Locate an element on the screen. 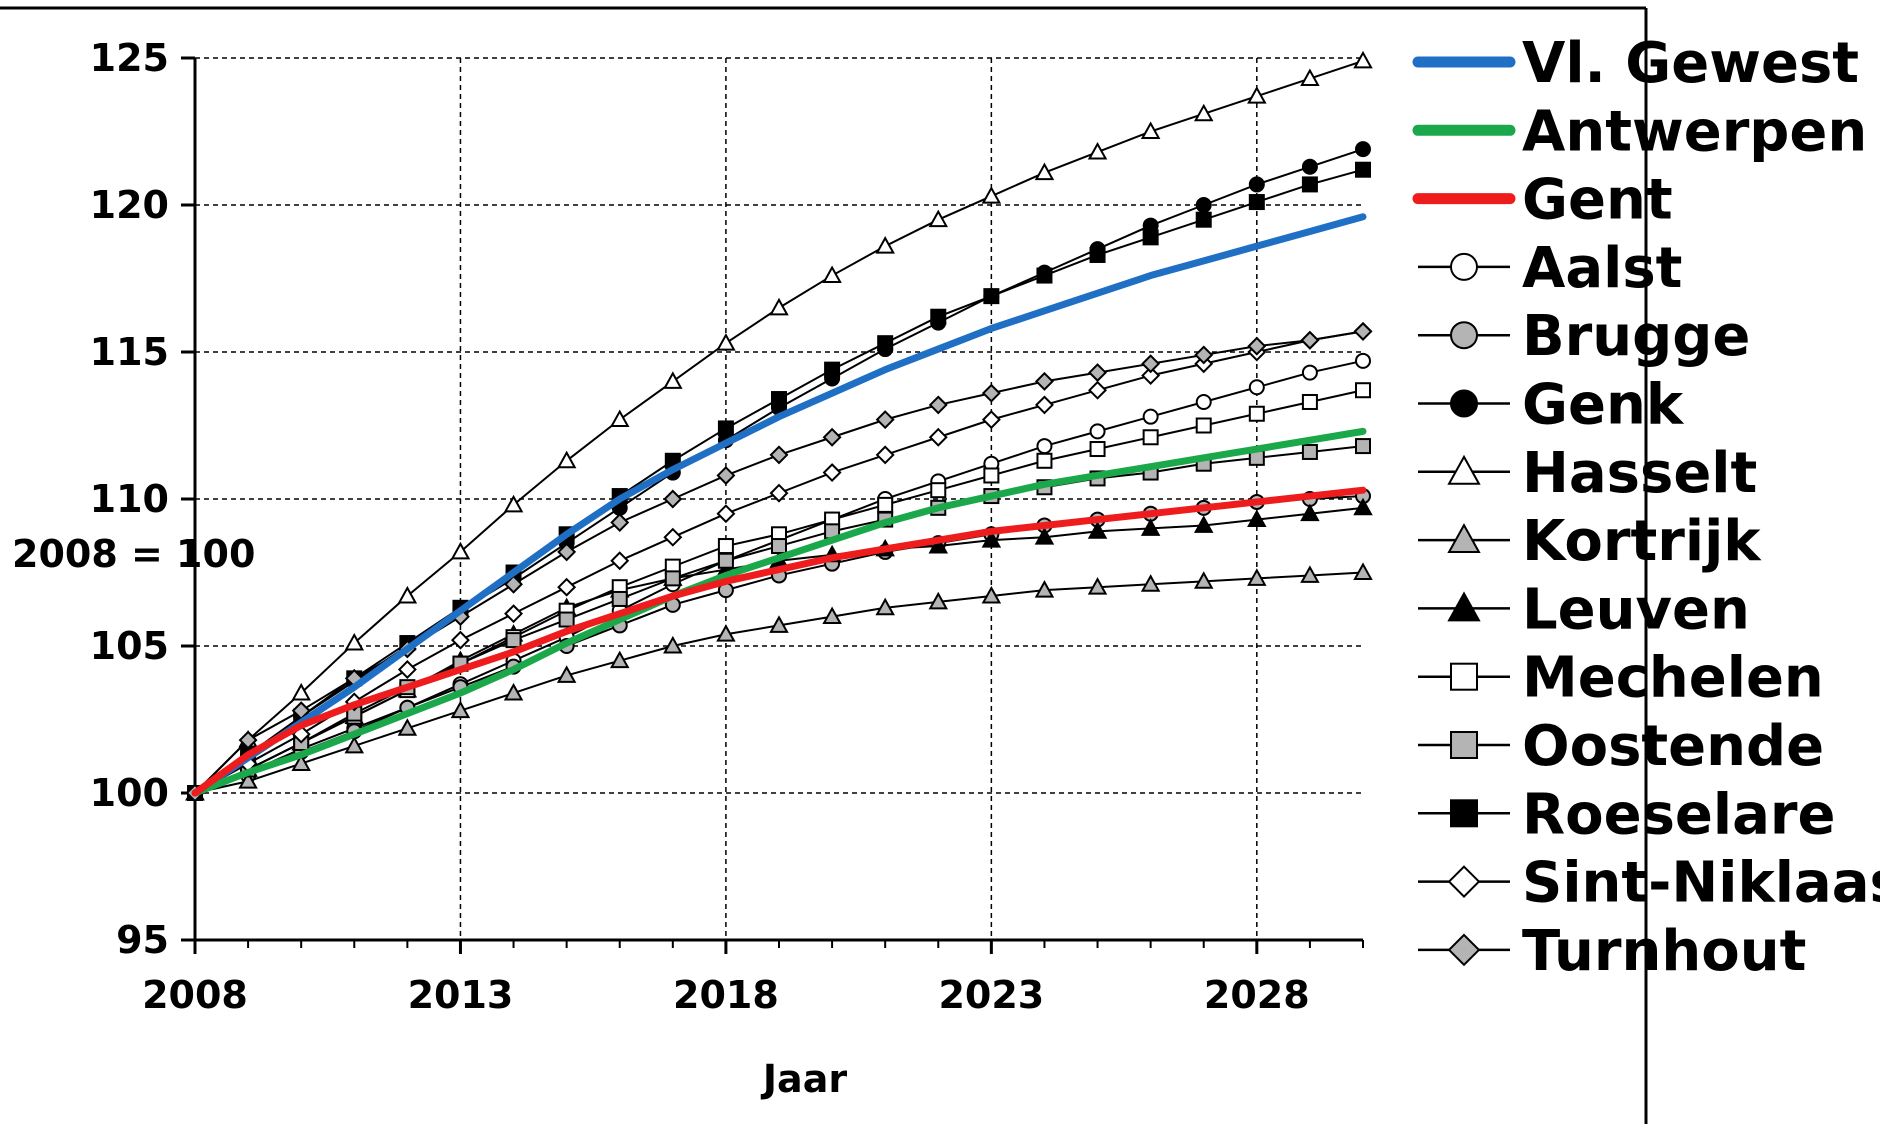 This screenshot has height=1124, width=1880. x-tick-label: 2023 is located at coordinates (991, 995).